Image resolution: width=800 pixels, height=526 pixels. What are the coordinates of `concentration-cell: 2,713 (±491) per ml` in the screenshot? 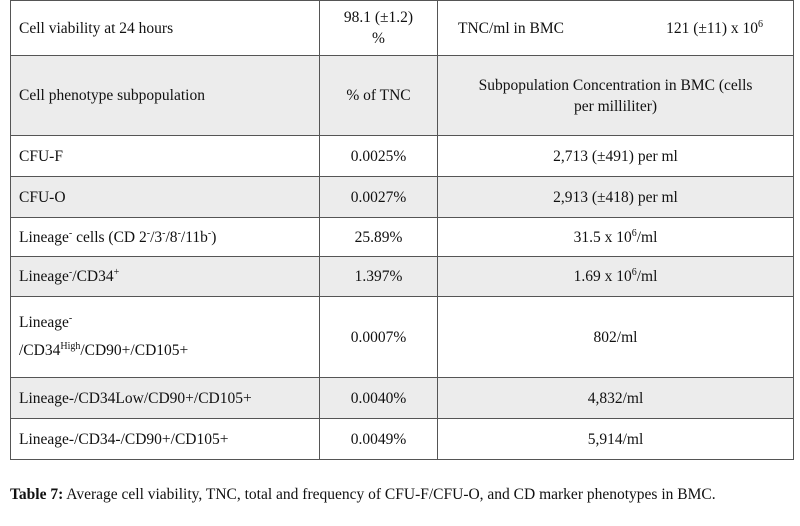 It's located at (615, 156).